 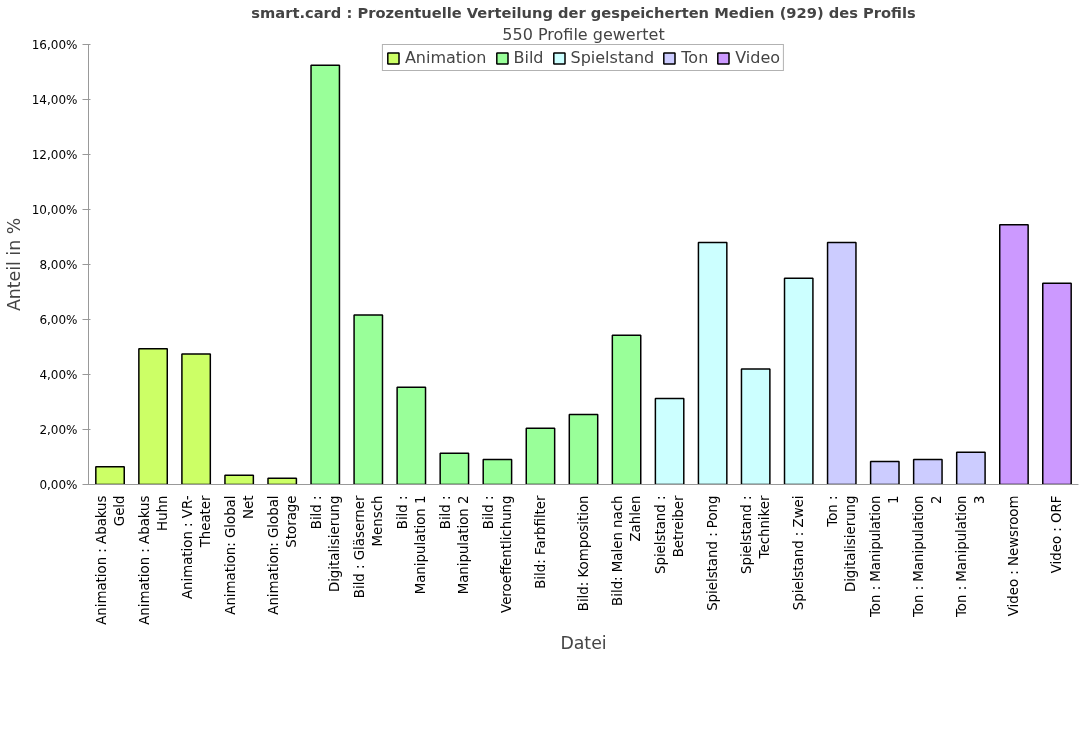 What do you see at coordinates (885, 557) in the screenshot?
I see `x-tick-label: Ton : Manipulation 1` at bounding box center [885, 557].